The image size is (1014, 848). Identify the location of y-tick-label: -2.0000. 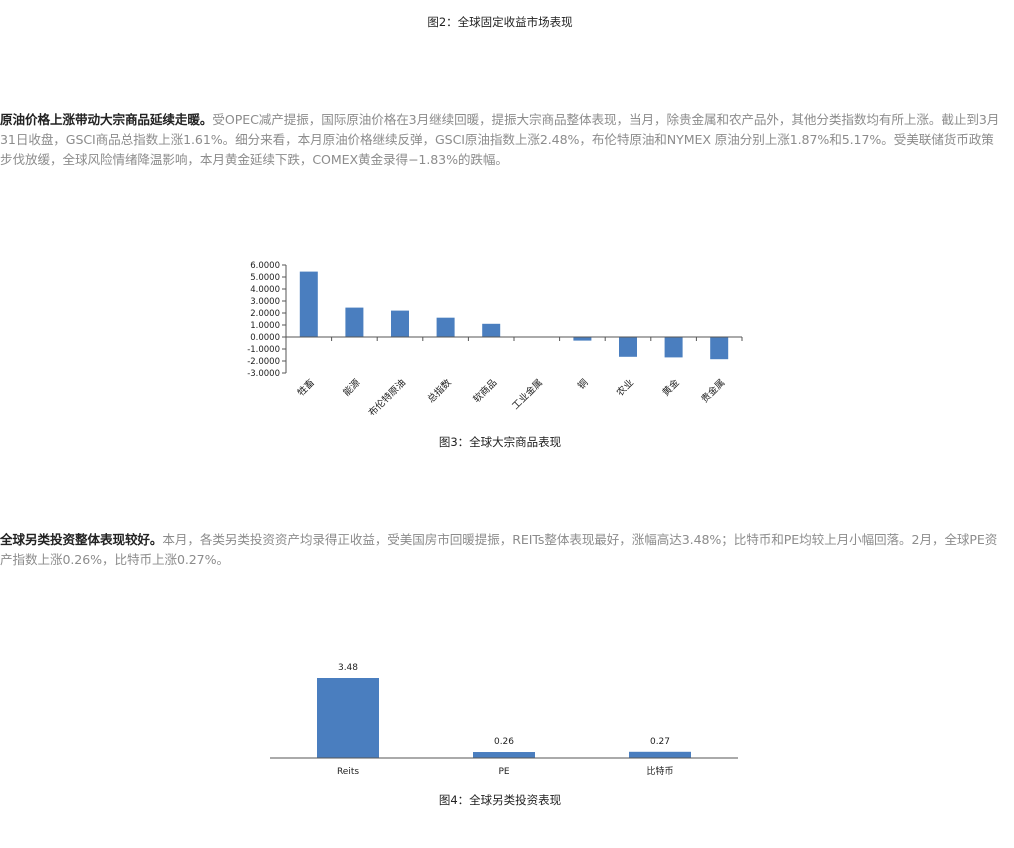
(263, 362).